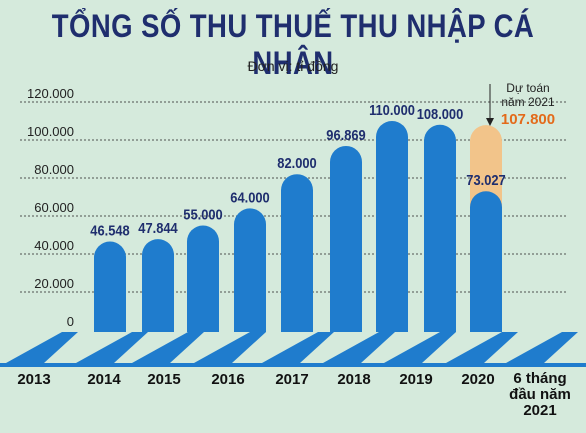 Image resolution: width=586 pixels, height=433 pixels. I want to click on bar-value-label: 82.000, so click(297, 162).